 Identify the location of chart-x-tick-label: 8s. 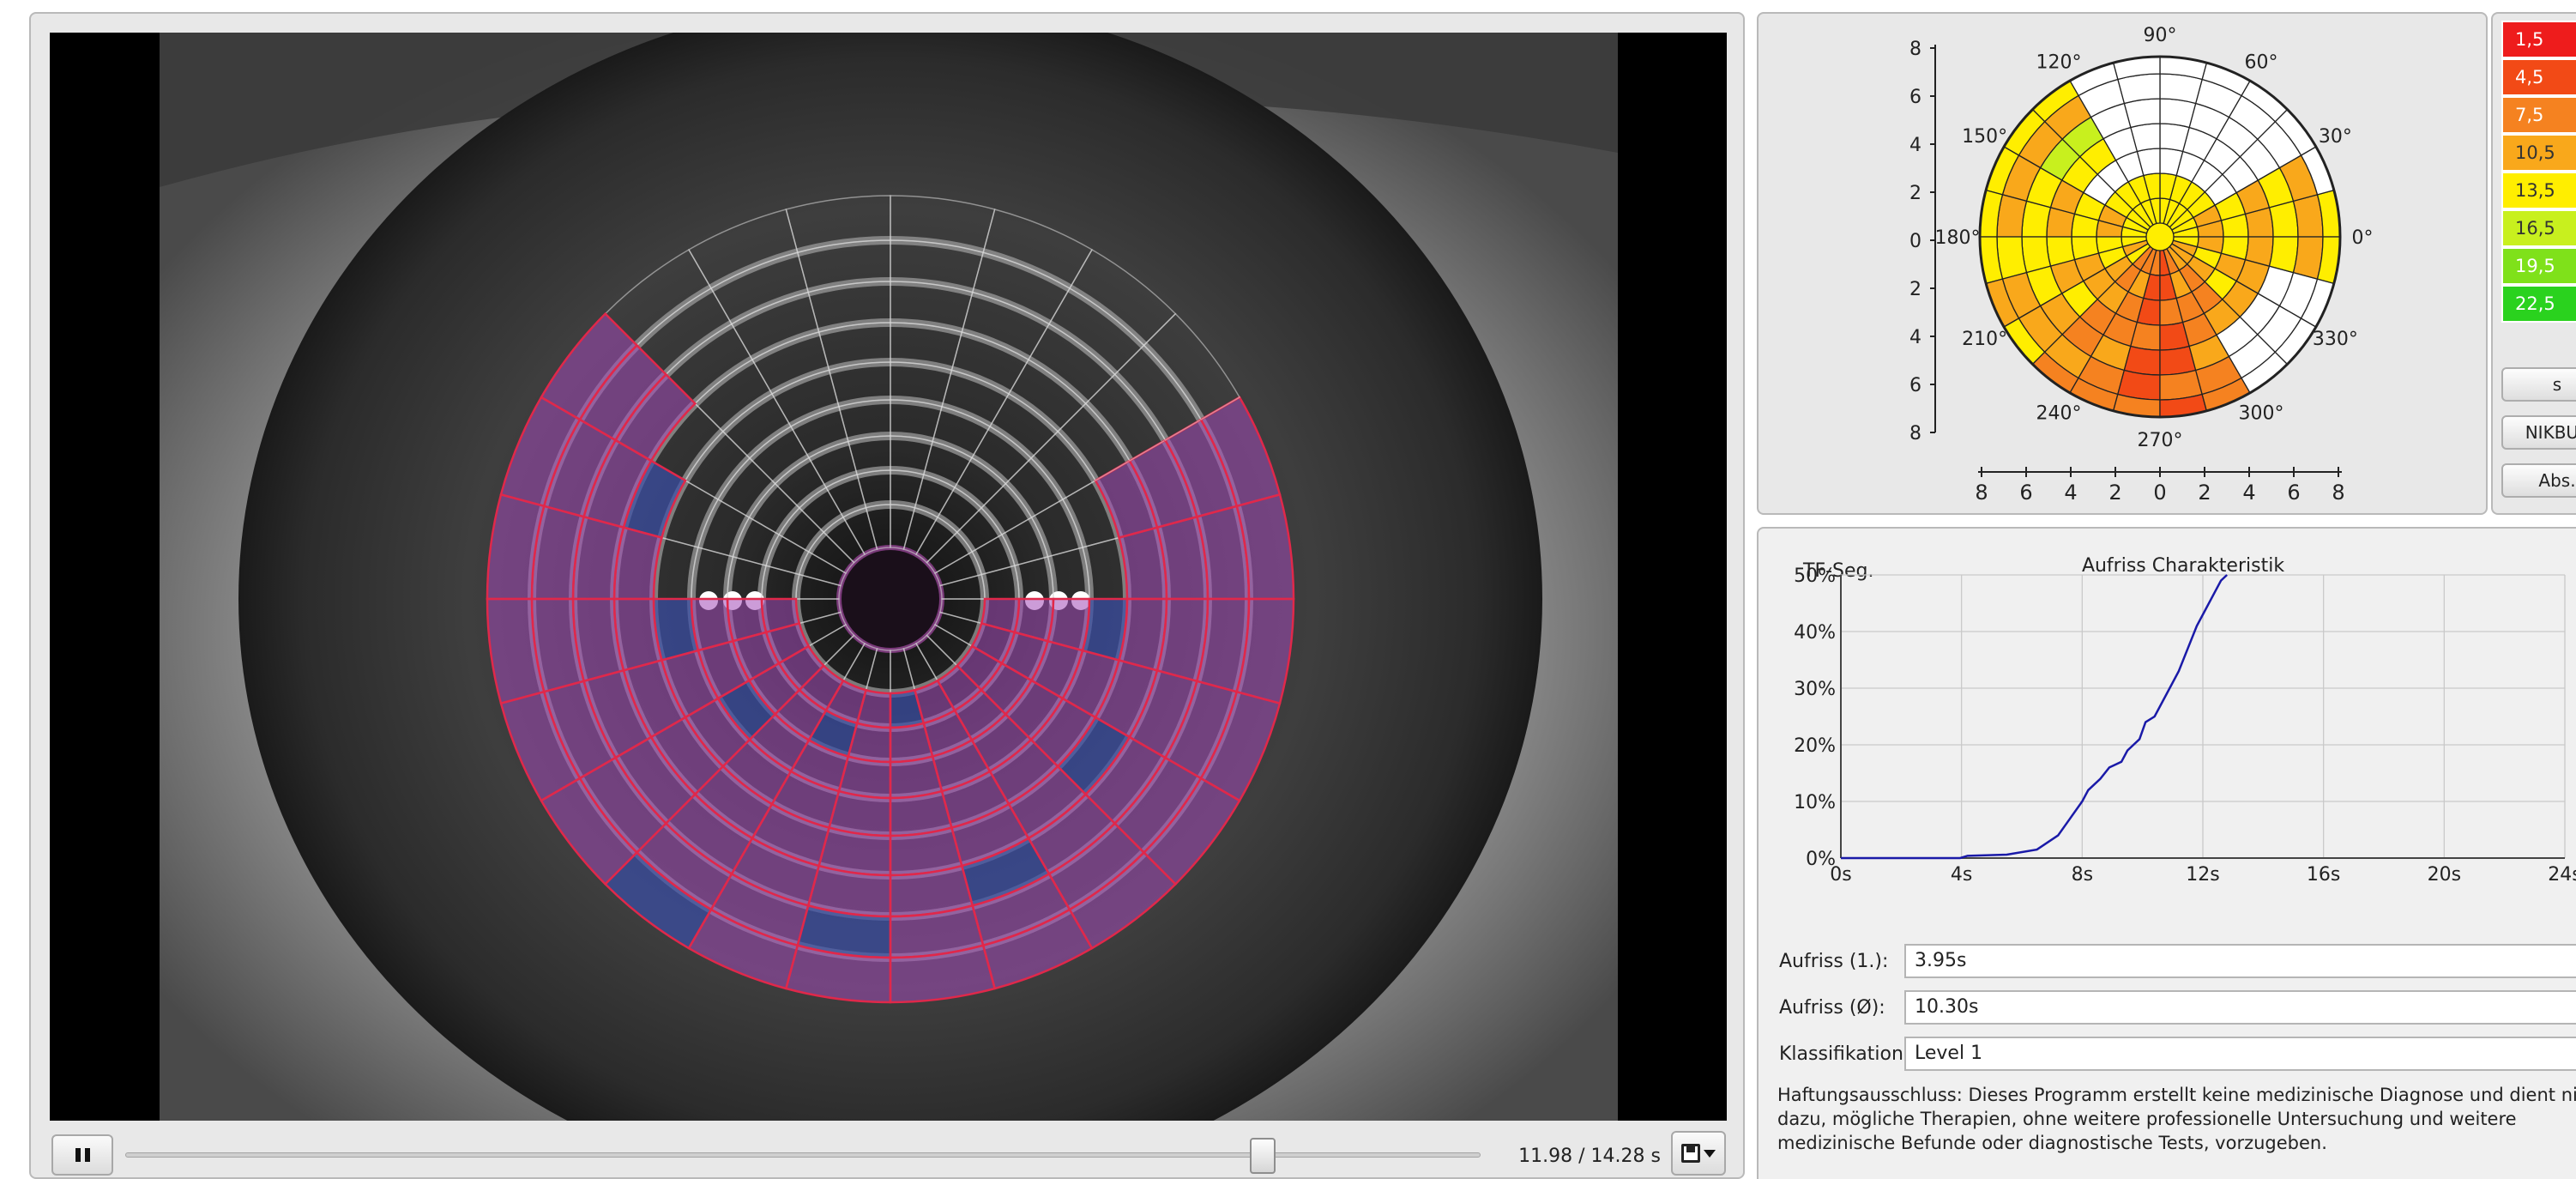
(2082, 875).